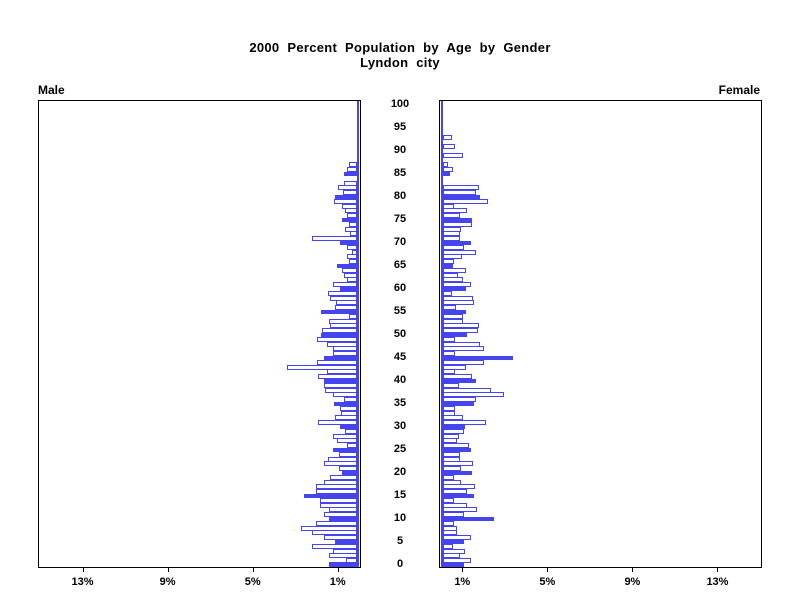  I want to click on age-tick-label-5: 5, so click(400, 540).